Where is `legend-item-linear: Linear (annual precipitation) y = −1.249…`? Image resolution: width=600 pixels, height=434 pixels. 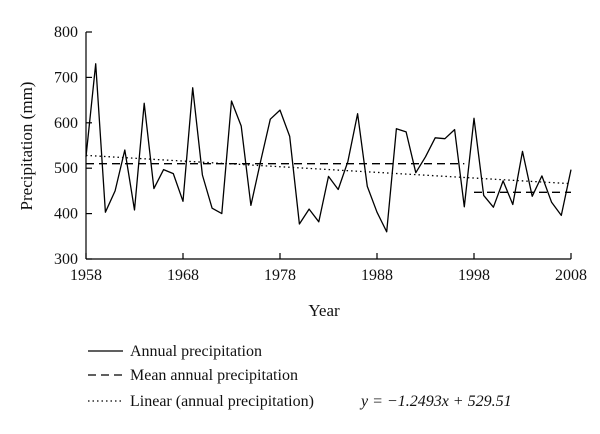 legend-item-linear: Linear (annual precipitation) y = −1.249… is located at coordinates (300, 401).